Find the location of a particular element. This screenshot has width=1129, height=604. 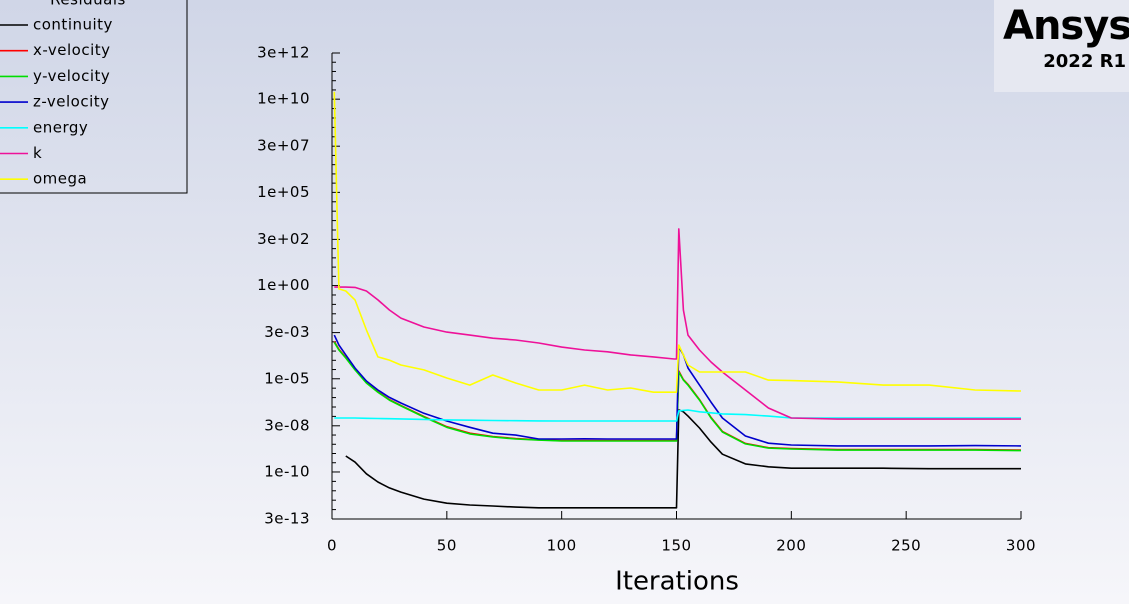

logo: Ansys is located at coordinates (1066, 26).